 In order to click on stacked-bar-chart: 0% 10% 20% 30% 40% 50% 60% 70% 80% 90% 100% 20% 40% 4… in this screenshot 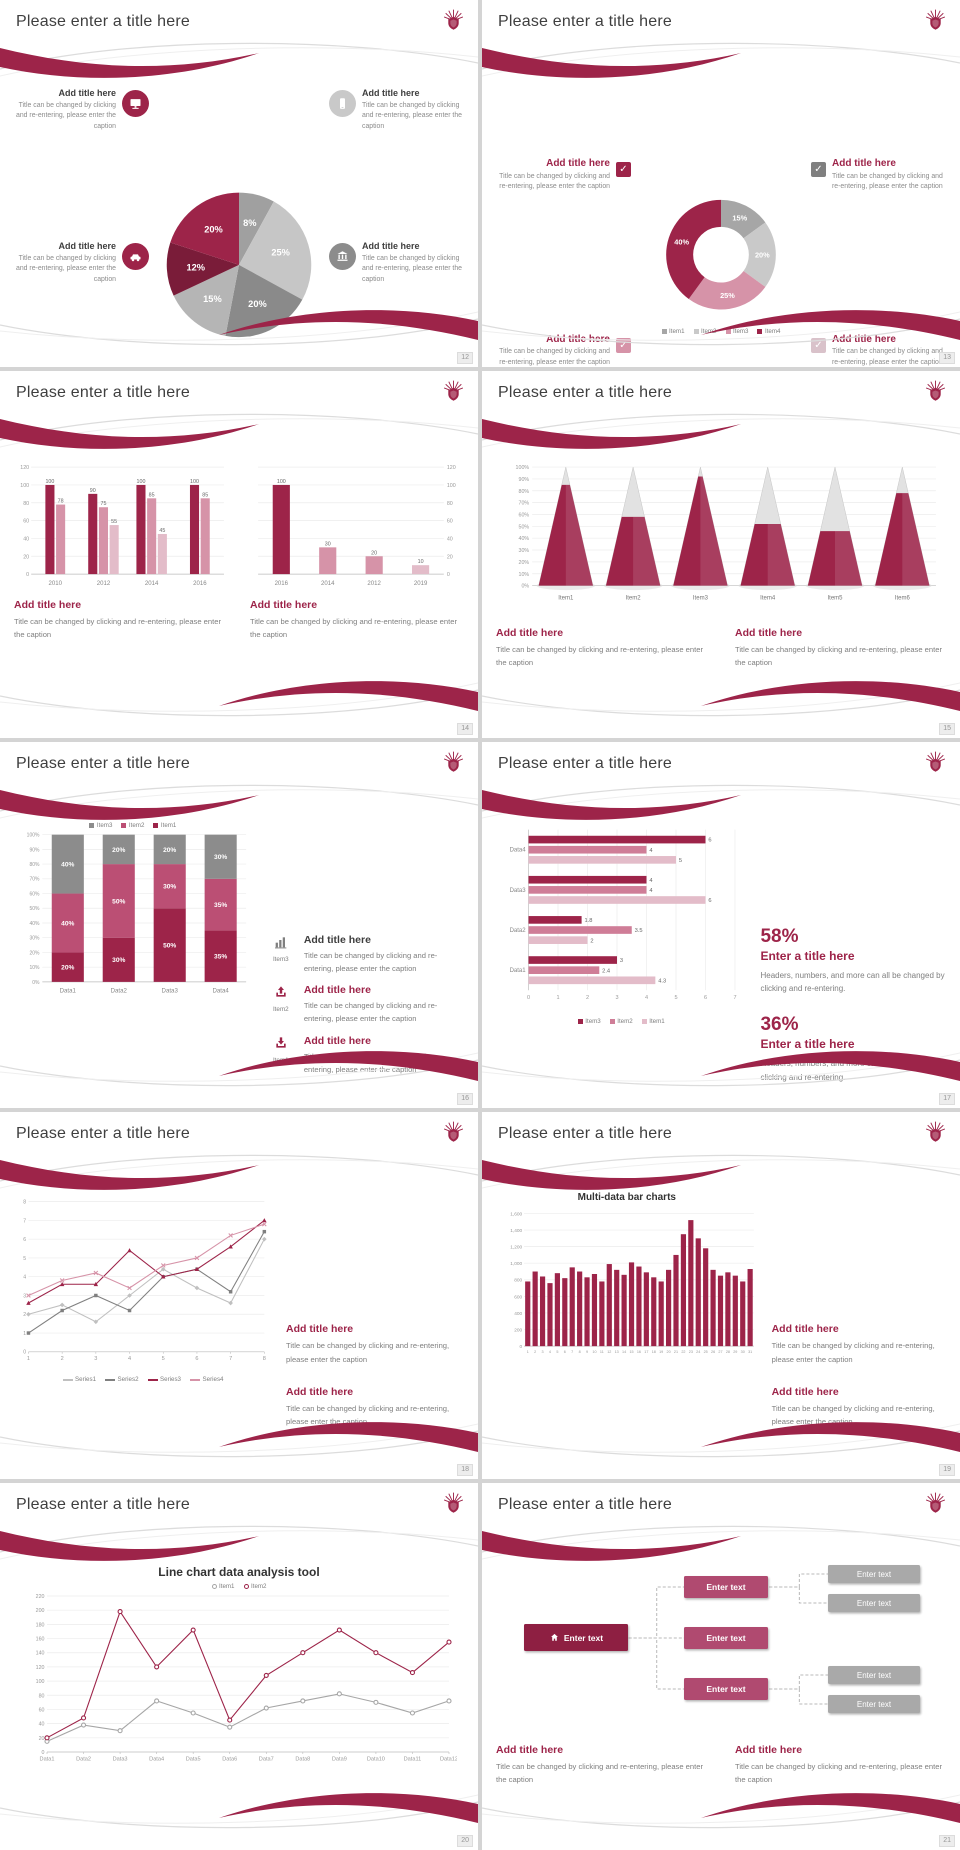, I will do `click(133, 913)`.